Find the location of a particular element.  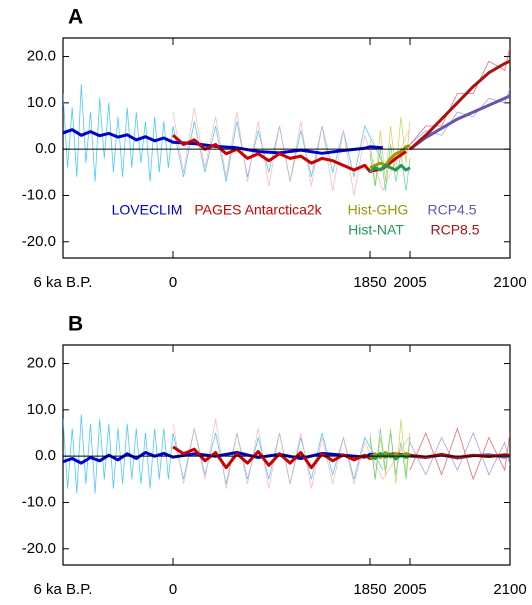

plot-area is located at coordinates (286, 454).